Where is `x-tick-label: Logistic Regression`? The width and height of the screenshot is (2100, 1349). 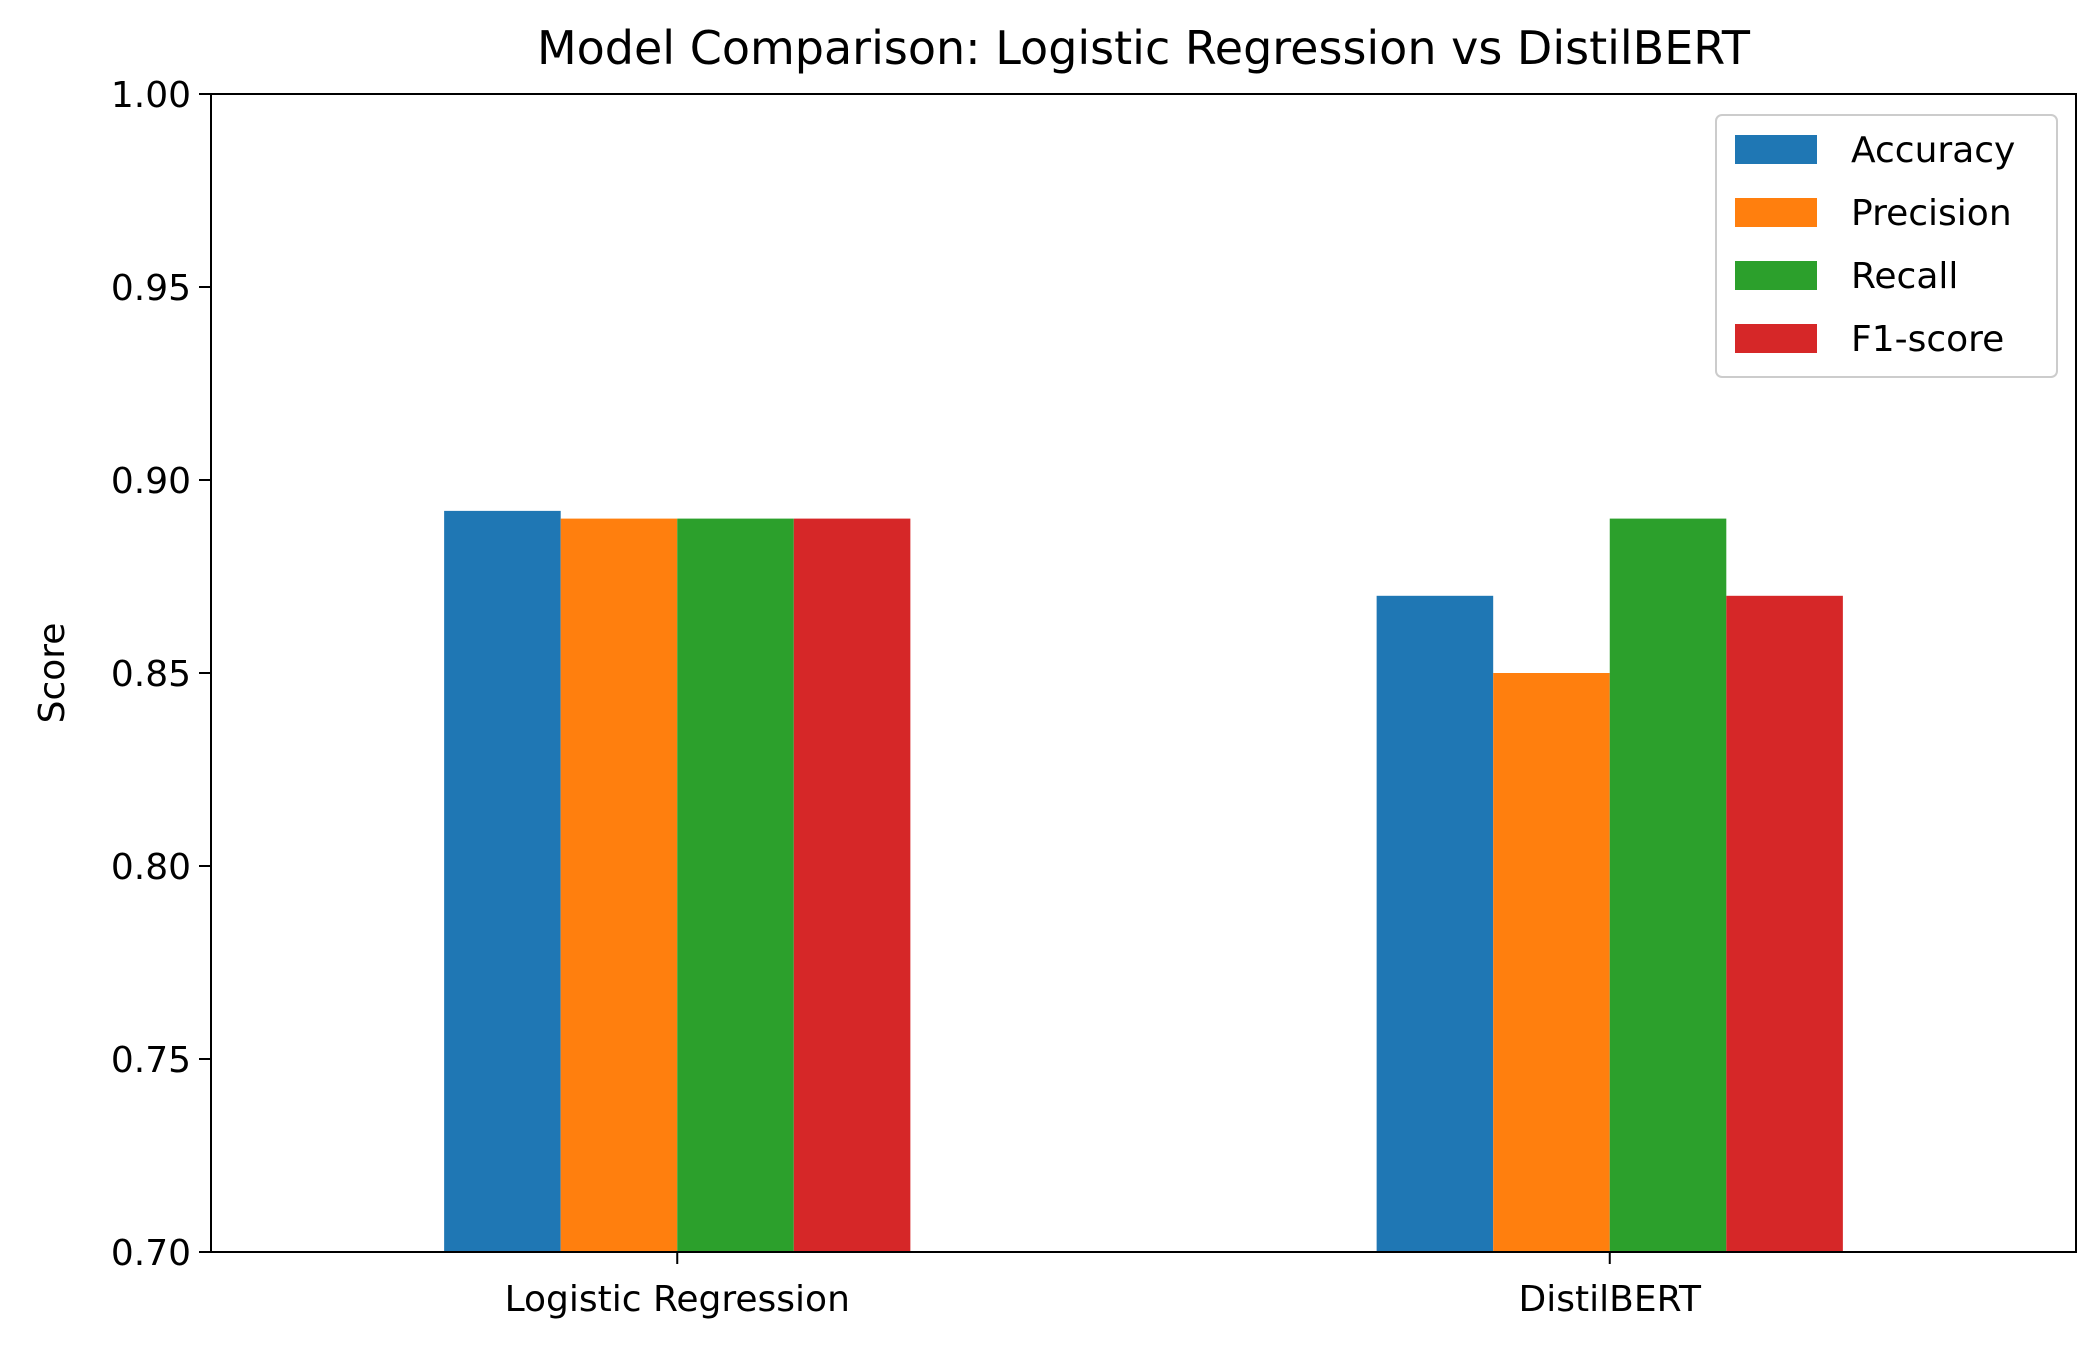 x-tick-label: Logistic Regression is located at coordinates (677, 1299).